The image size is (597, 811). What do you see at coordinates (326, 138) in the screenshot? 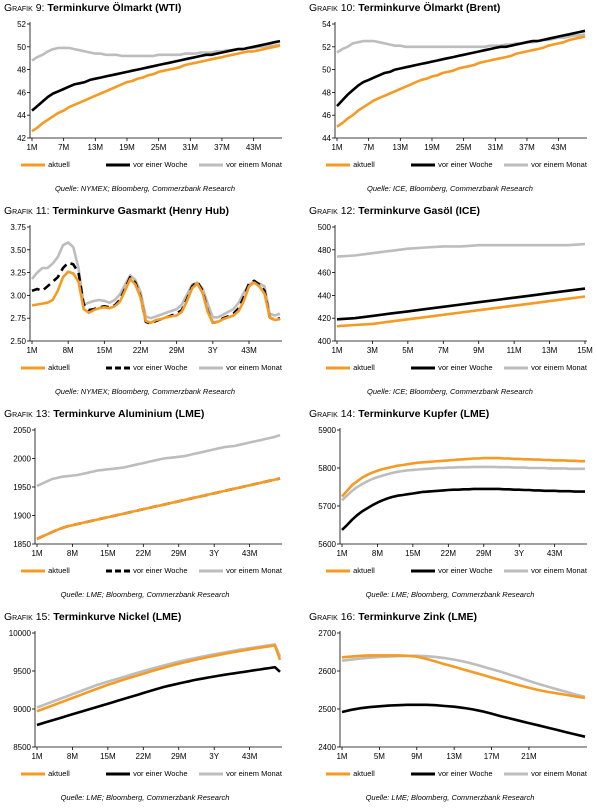
I see `y-tick-label: 44` at bounding box center [326, 138].